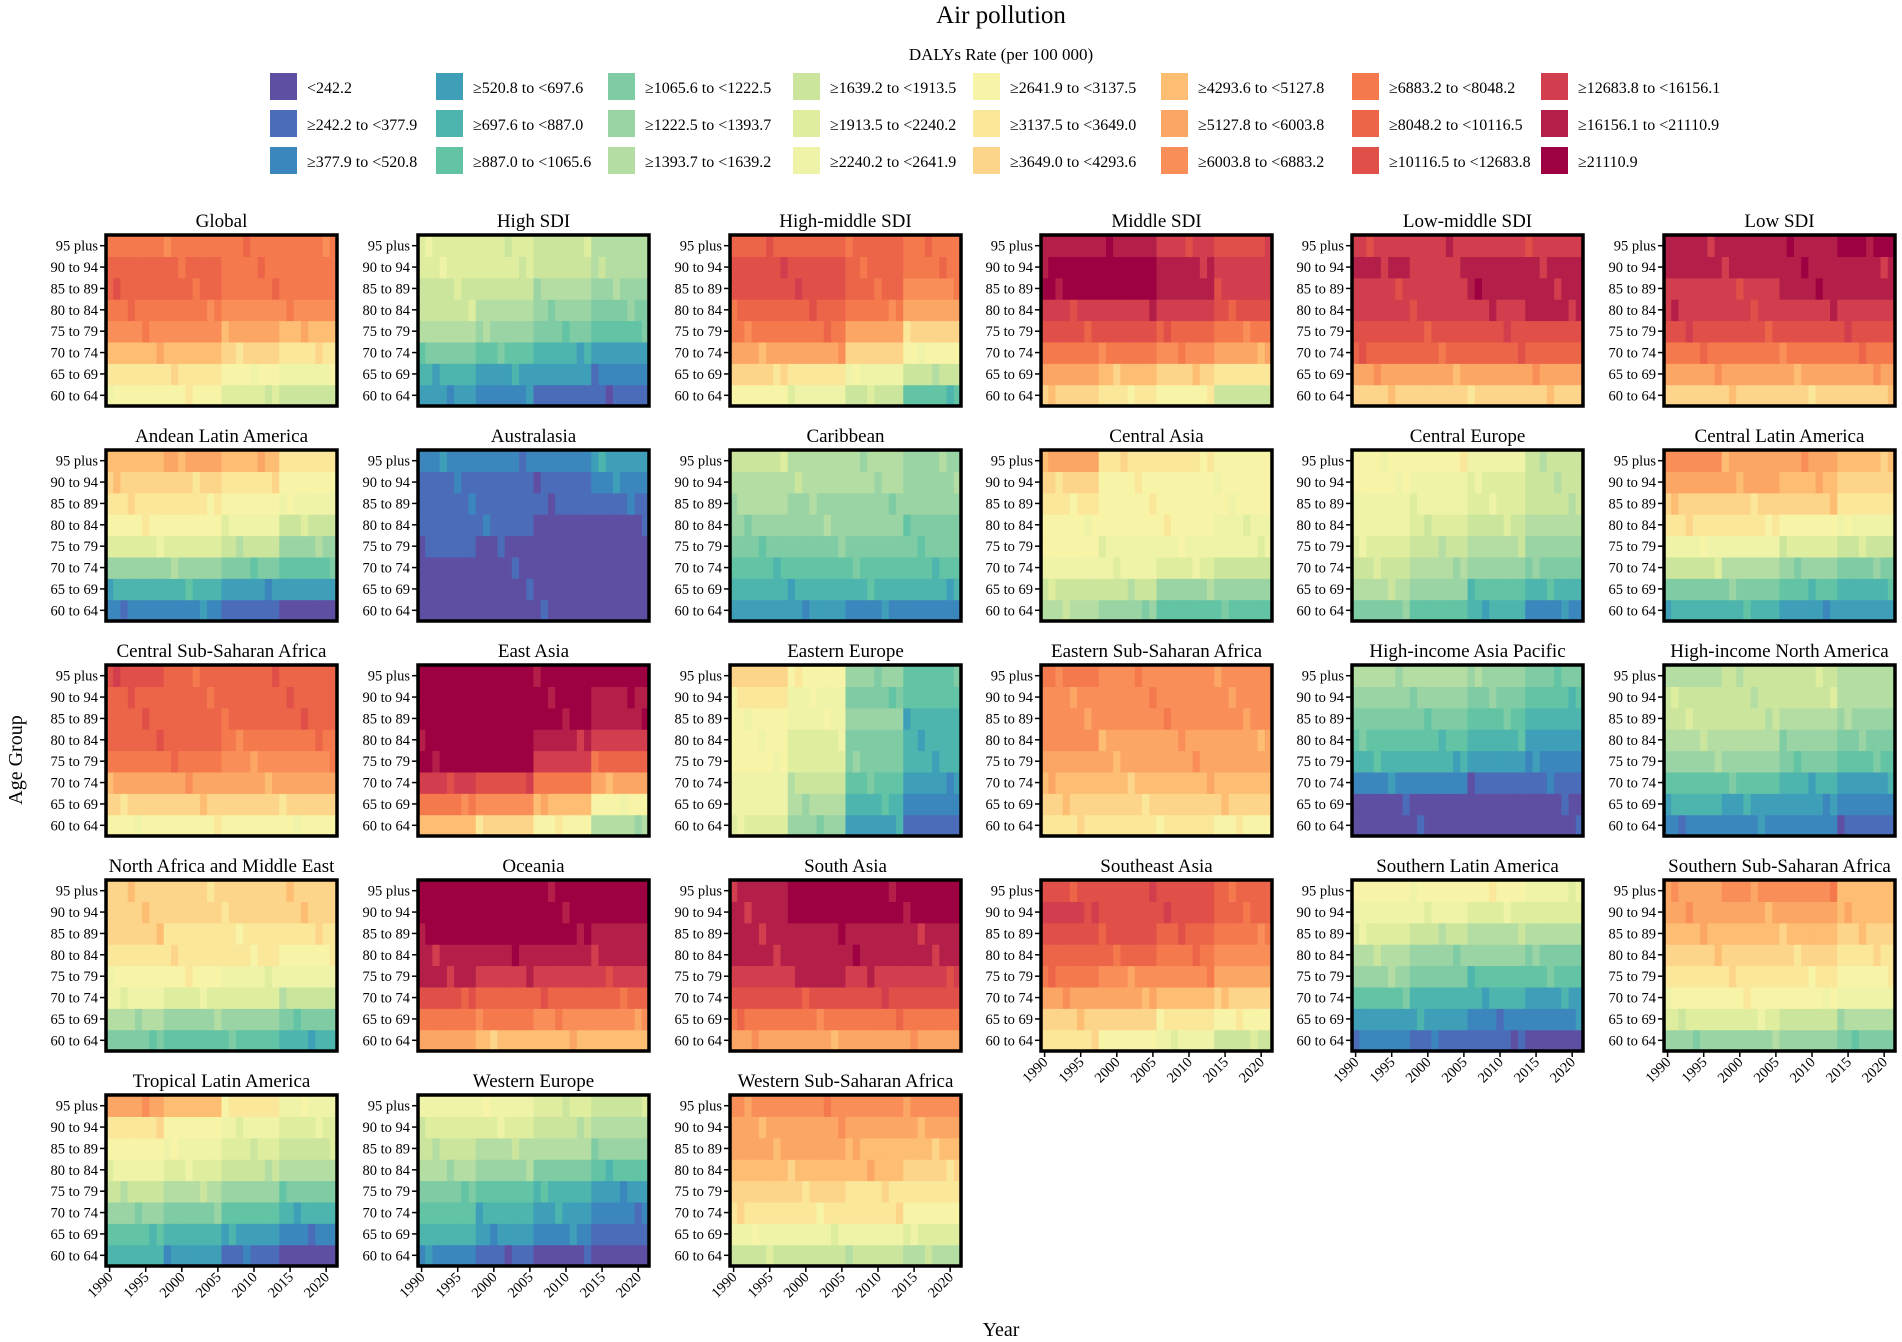  I want to click on legend-swatch, so click(283, 86).